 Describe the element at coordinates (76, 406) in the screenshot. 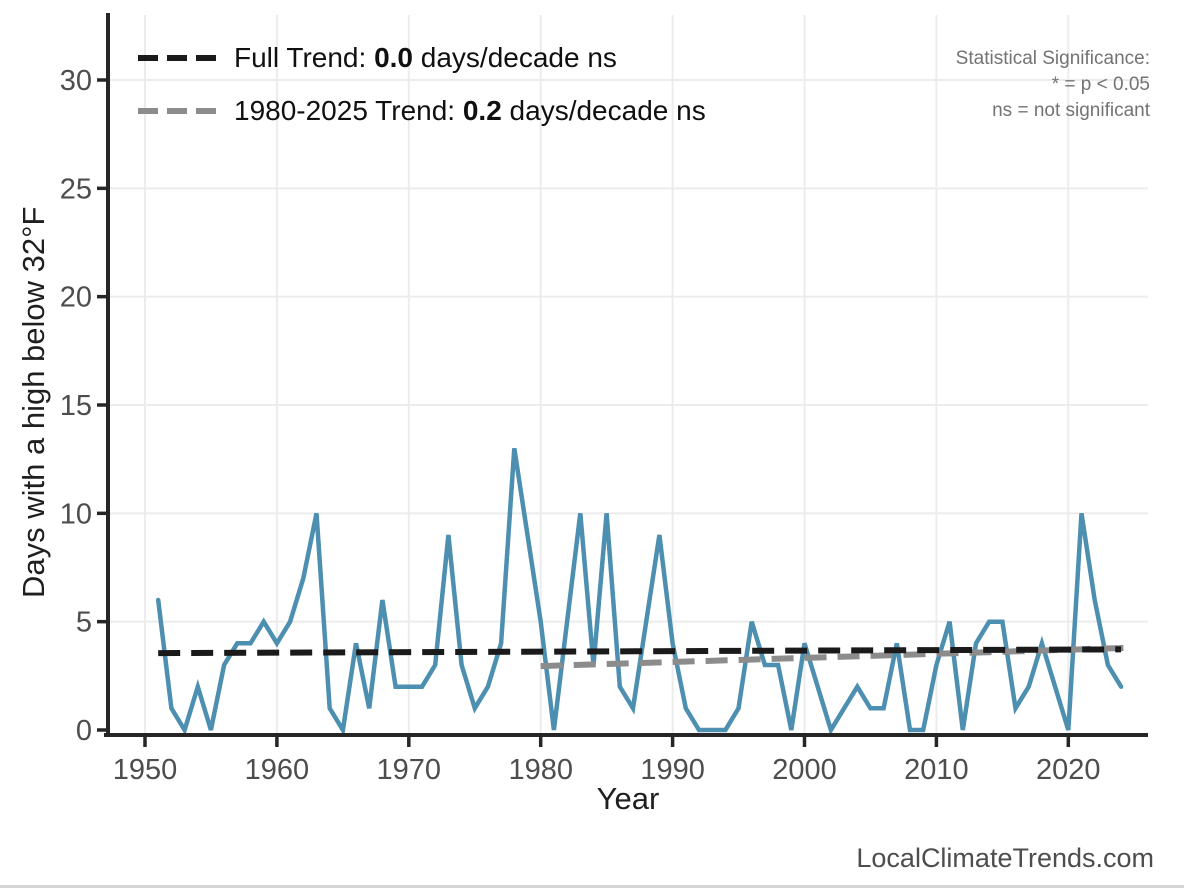

I see `y-tick-label-15: 15` at that location.